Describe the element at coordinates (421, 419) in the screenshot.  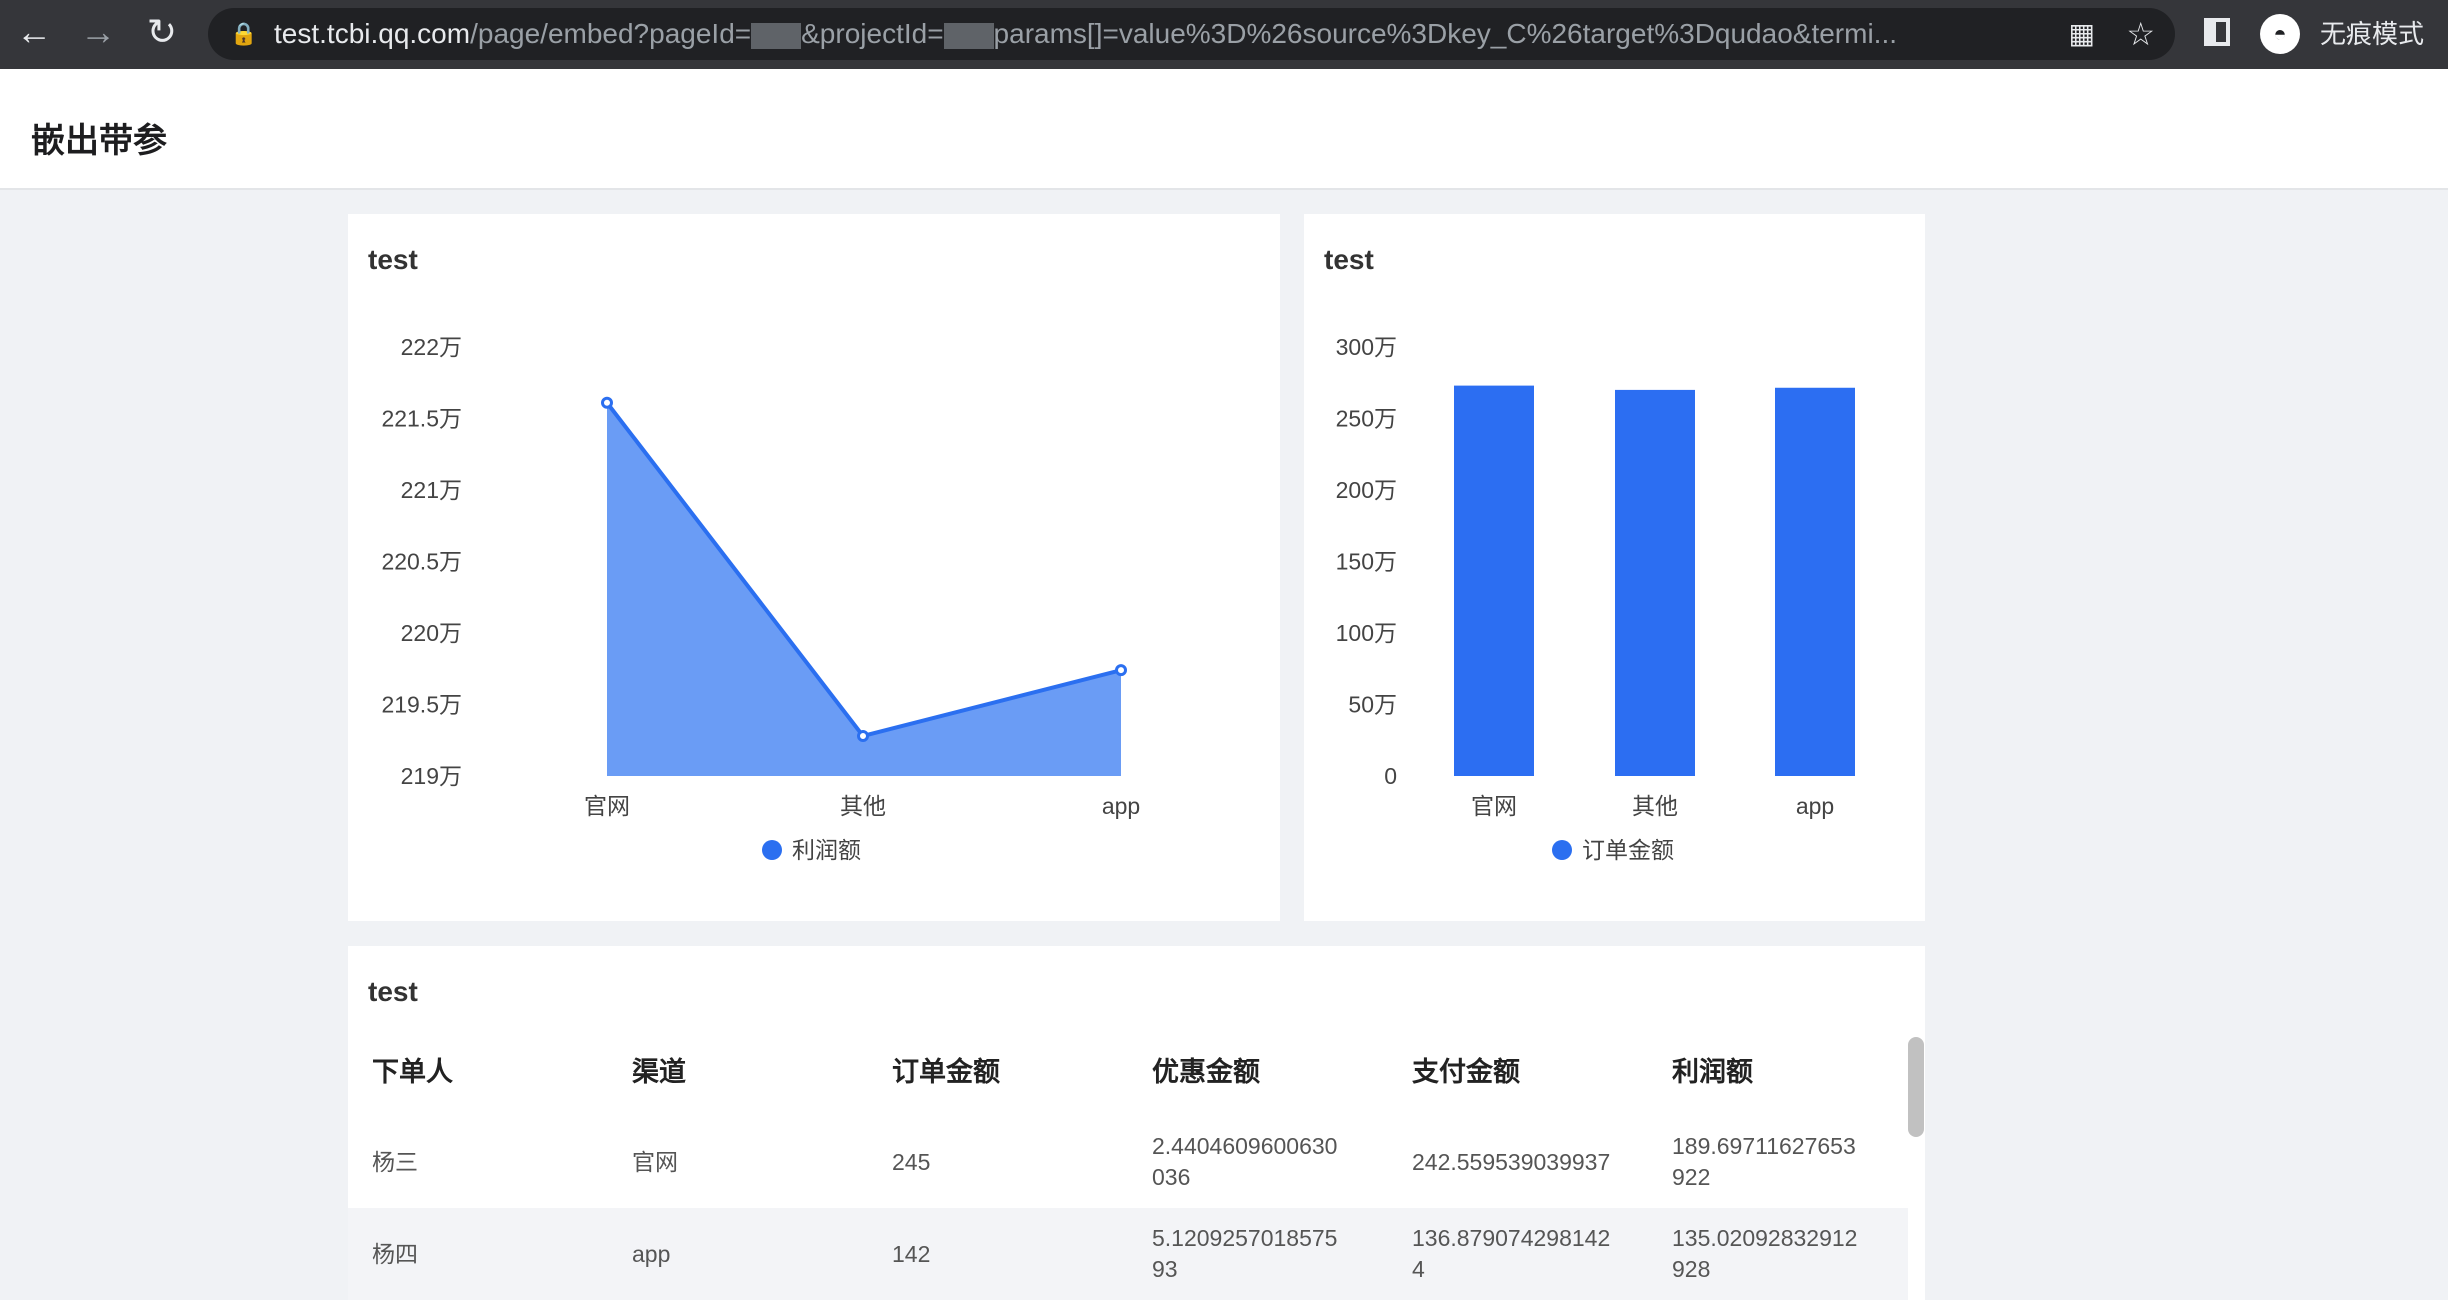
I see `y-tick-label: 221.5万` at that location.